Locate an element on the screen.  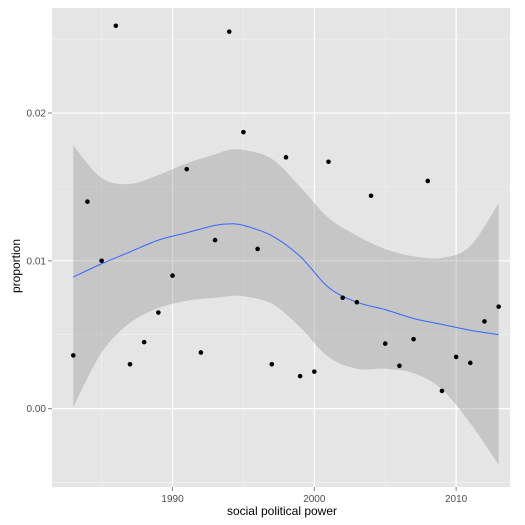
x-tick-label: 2010 is located at coordinates (456, 499).